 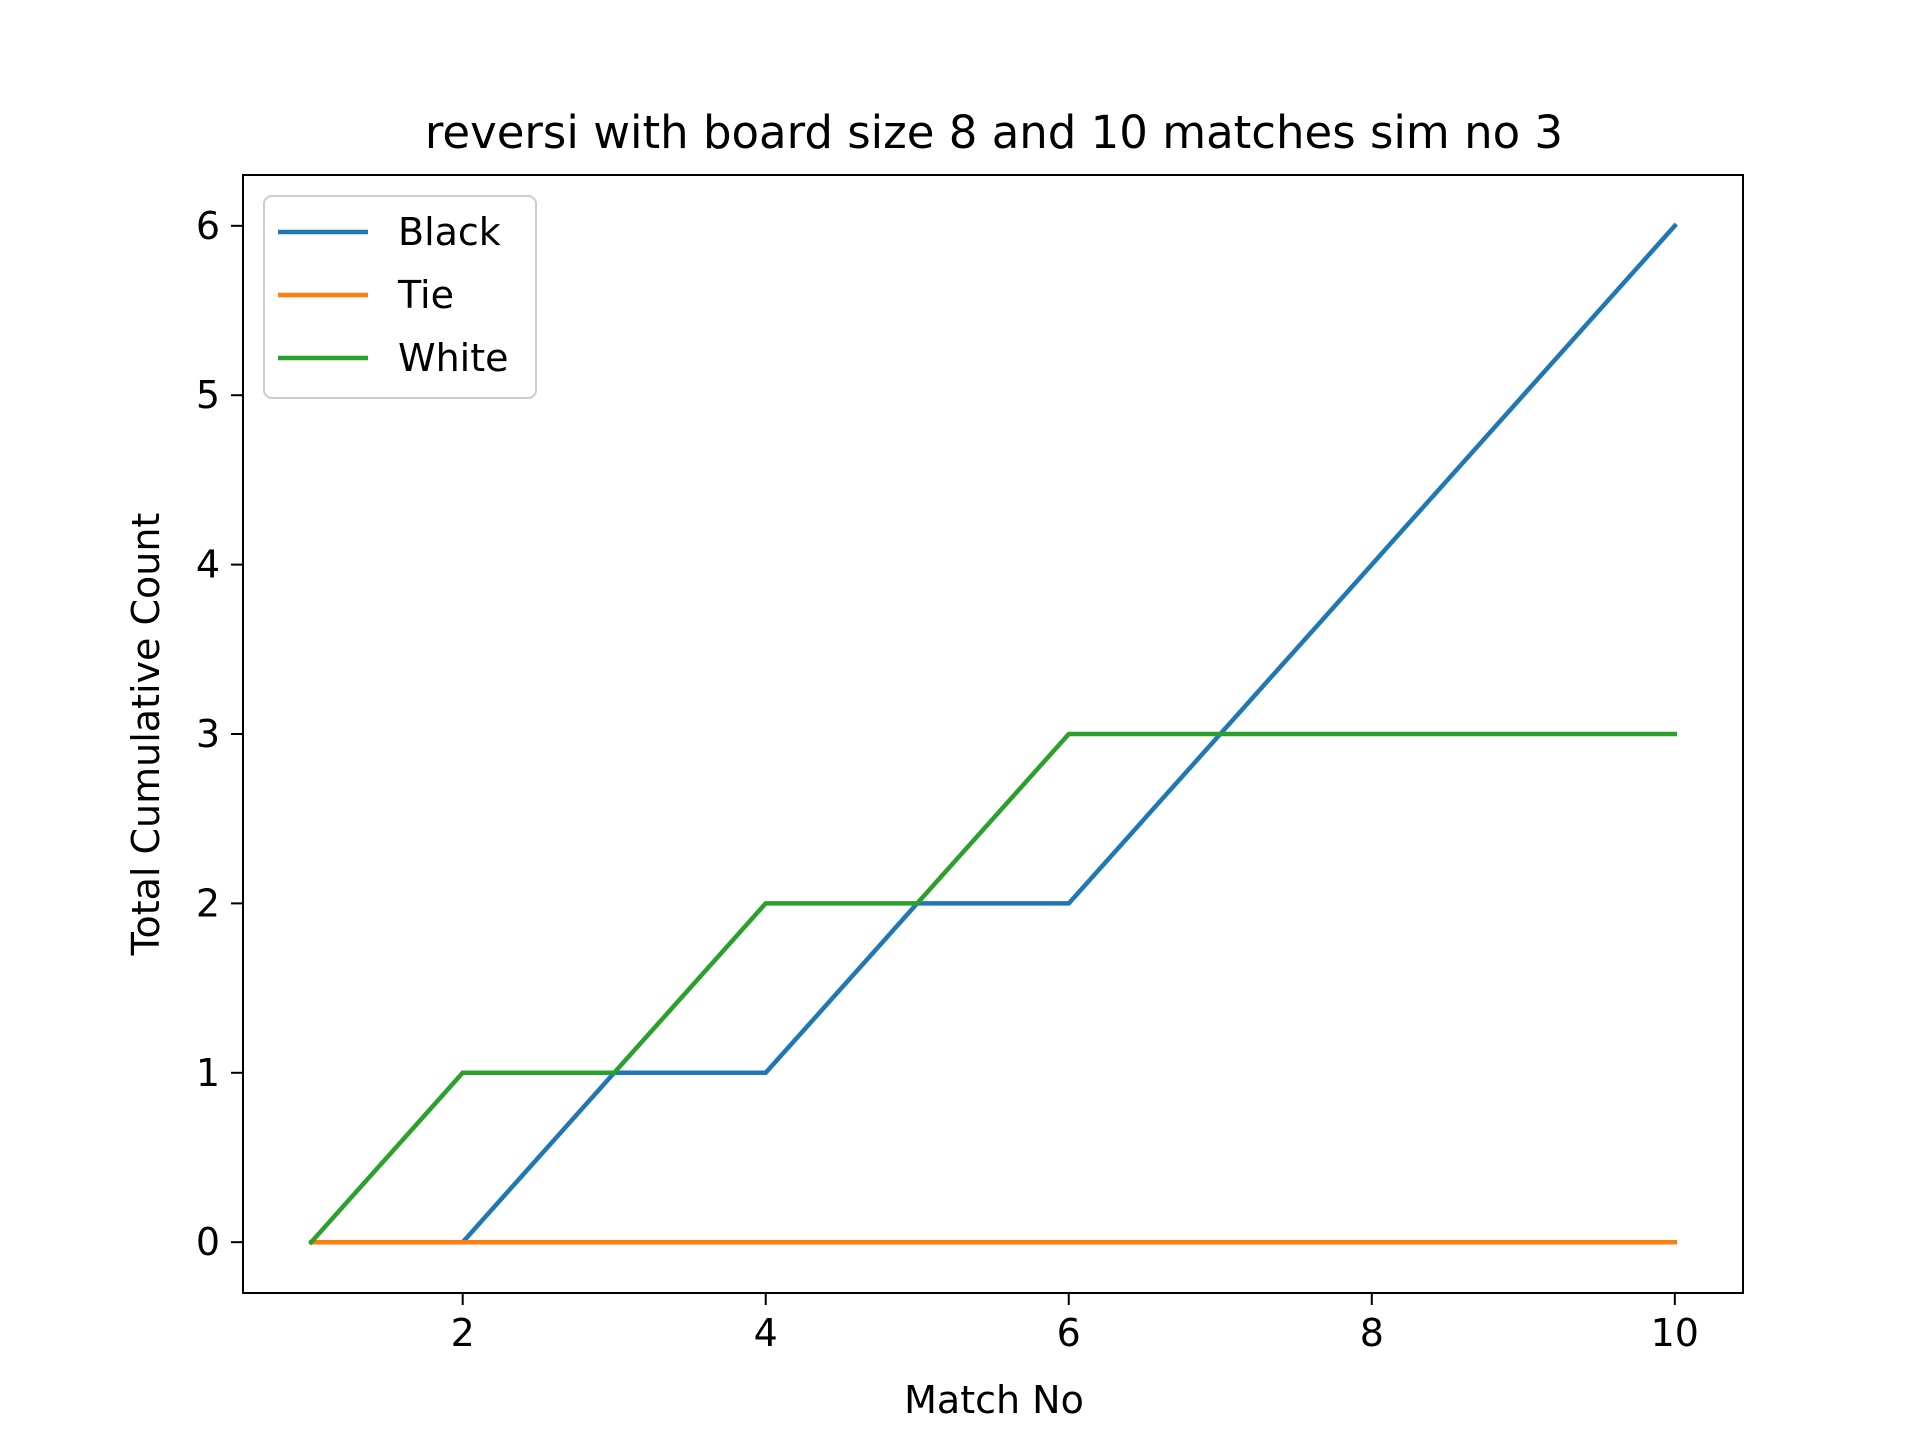 What do you see at coordinates (1675, 1333) in the screenshot?
I see `x-tick-label: 10` at bounding box center [1675, 1333].